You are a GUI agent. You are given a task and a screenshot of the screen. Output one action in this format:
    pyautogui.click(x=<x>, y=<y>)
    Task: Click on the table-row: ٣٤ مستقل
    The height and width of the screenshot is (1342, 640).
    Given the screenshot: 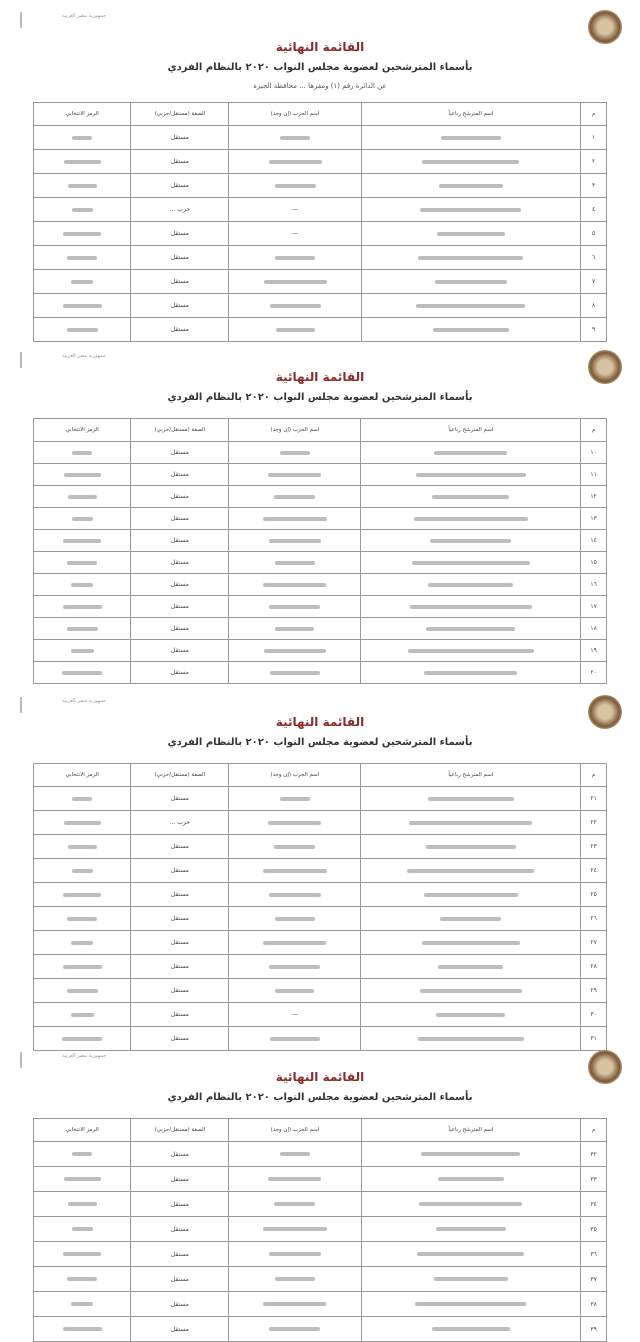 What is the action you would take?
    pyautogui.click(x=319, y=1204)
    